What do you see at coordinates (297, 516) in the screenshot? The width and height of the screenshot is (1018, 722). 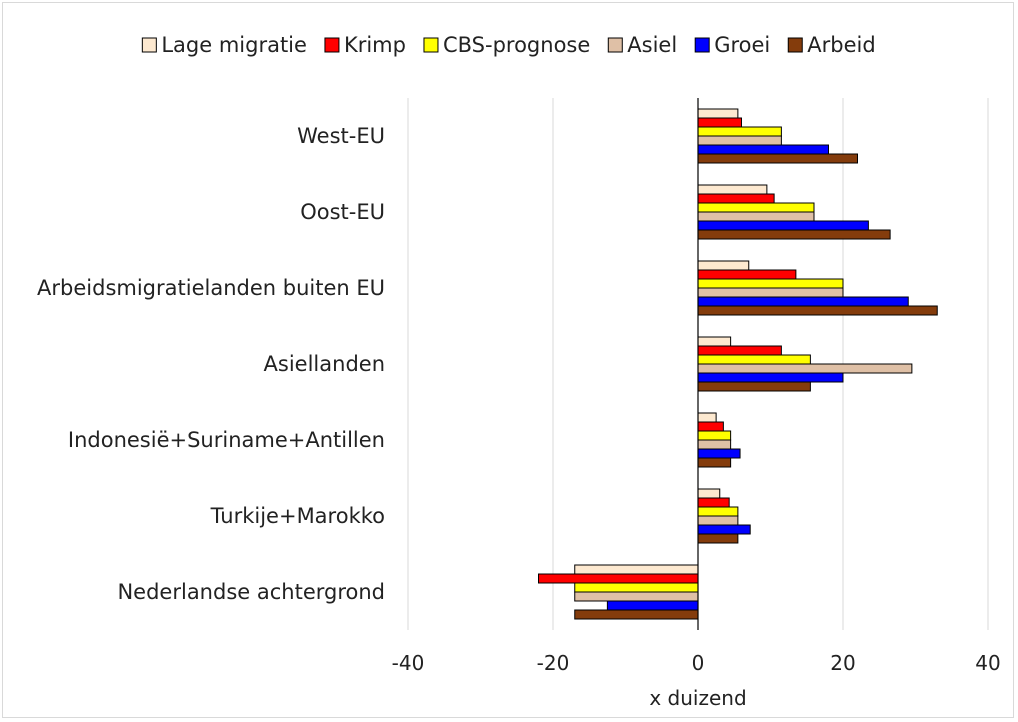 I see `category-label: Turkije+Marokko` at bounding box center [297, 516].